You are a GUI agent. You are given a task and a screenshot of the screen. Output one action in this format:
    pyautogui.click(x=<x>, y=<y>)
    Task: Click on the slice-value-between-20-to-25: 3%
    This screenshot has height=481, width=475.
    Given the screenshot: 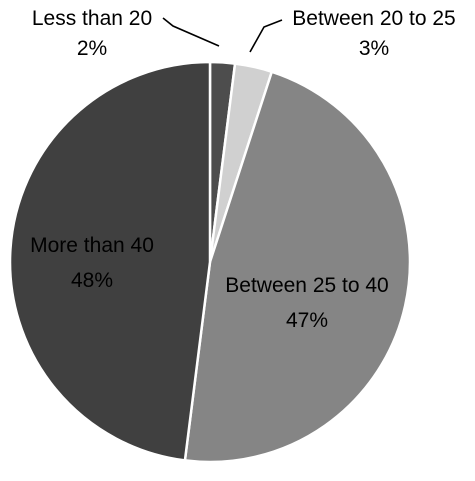 What is the action you would take?
    pyautogui.click(x=374, y=48)
    